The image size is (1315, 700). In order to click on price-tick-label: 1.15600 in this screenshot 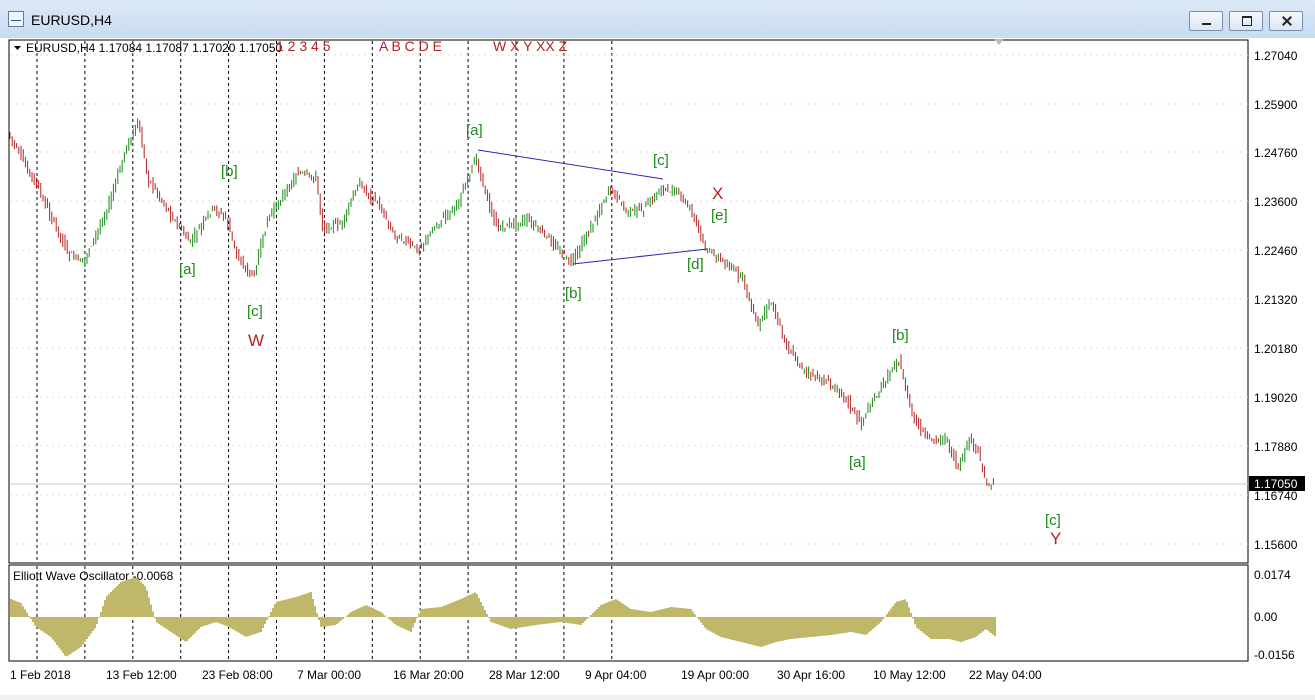, I will do `click(1276, 545)`.